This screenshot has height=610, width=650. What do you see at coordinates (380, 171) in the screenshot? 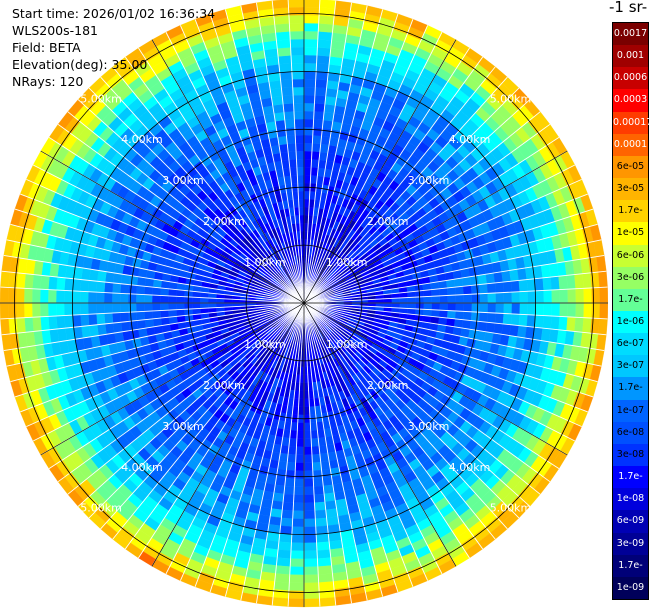
I see `azimuth-line` at bounding box center [380, 171].